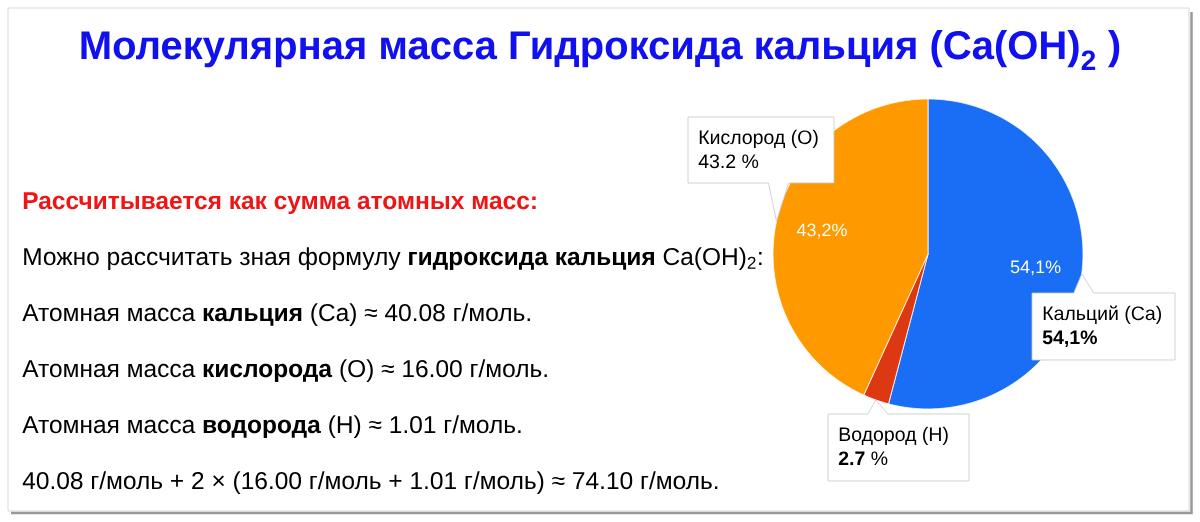 This screenshot has width=1200, height=522. What do you see at coordinates (276, 315) in the screenshot?
I see `text: Атомная масса кальция (Ca) ≈ 40.08 г/моль.` at bounding box center [276, 315].